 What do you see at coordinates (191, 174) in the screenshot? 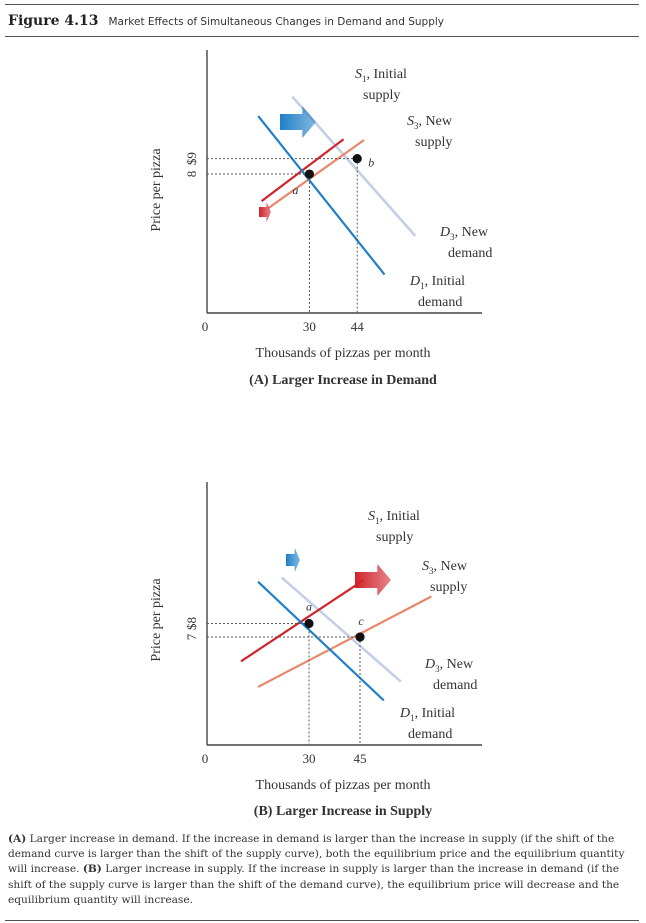
I see `y-tick-label: 8` at bounding box center [191, 174].